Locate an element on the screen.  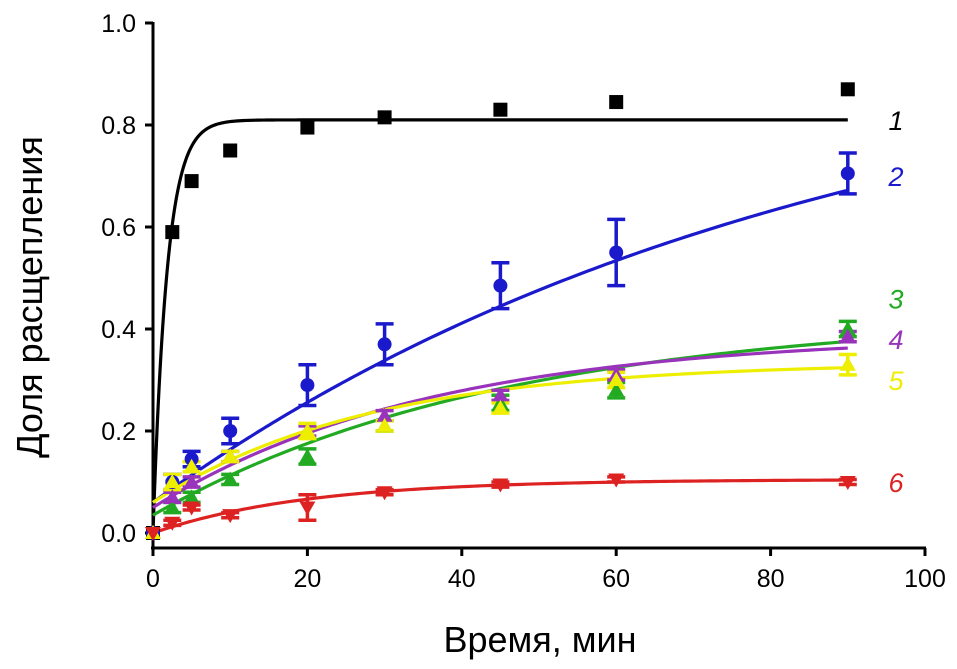
y-tick-label: 0.6 is located at coordinates (118, 228).